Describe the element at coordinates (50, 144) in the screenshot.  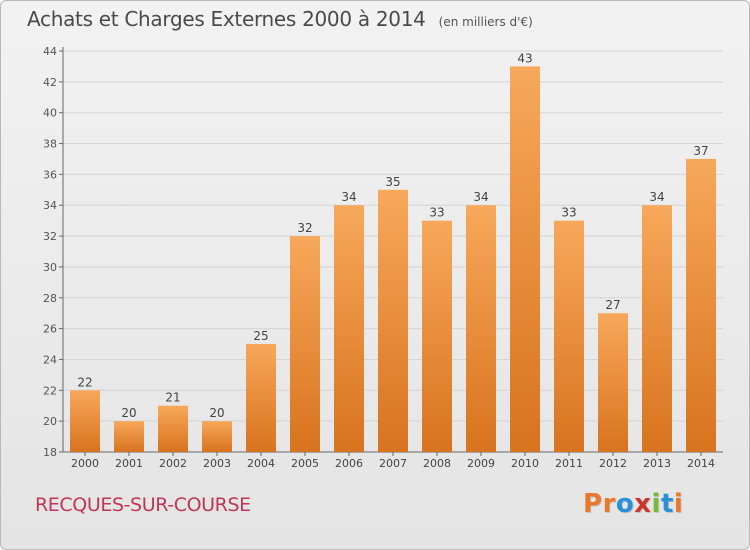
I see `y-tick-label: 38` at that location.